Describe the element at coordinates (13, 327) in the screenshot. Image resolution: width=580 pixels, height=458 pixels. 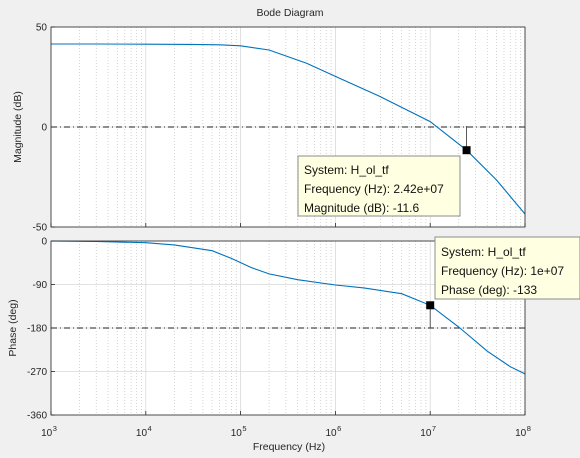
I see `phase-ylabel: Phase (deg)` at that location.